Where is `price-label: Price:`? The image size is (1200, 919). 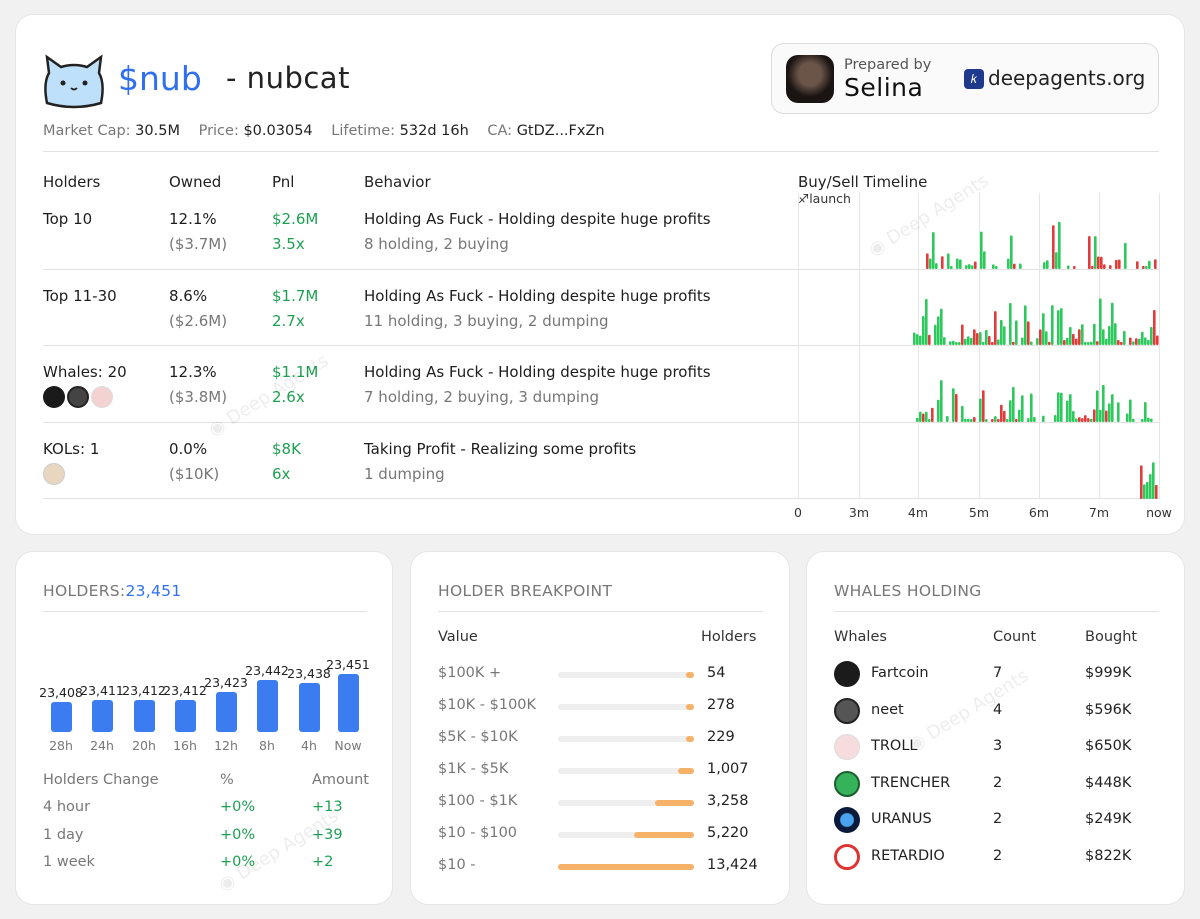 price-label: Price: is located at coordinates (218, 131).